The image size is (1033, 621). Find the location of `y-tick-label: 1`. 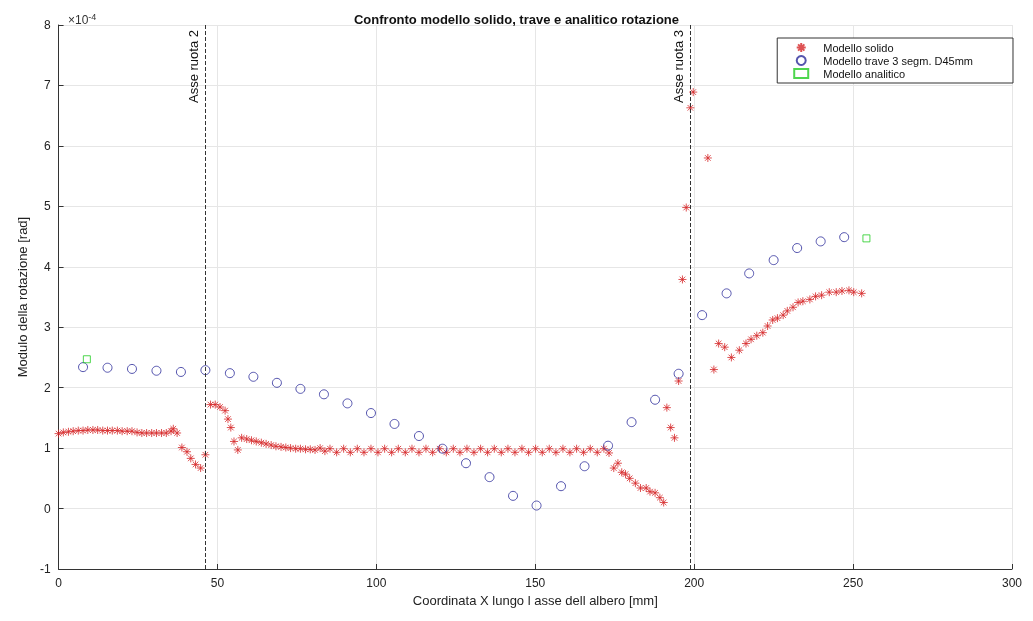

y-tick-label: 1 is located at coordinates (47, 448).